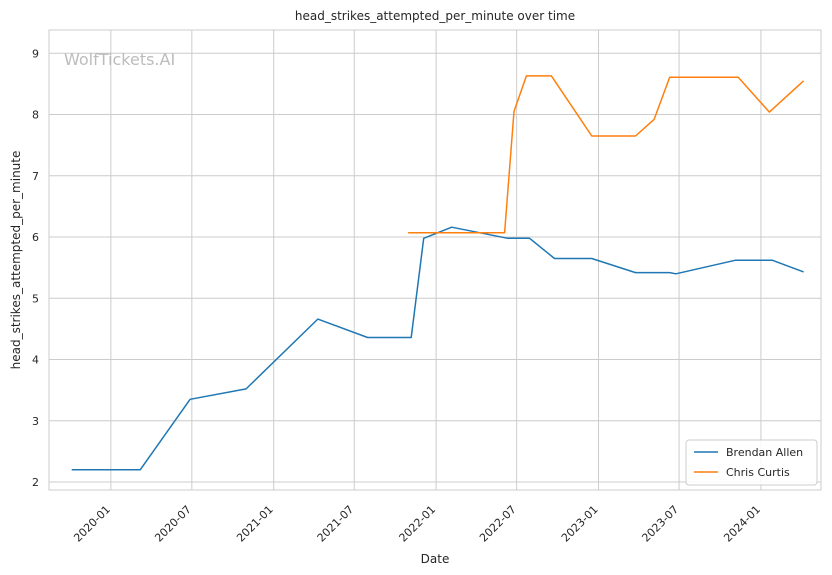  Describe the element at coordinates (35, 421) in the screenshot. I see `y-tick-label: 3` at that location.